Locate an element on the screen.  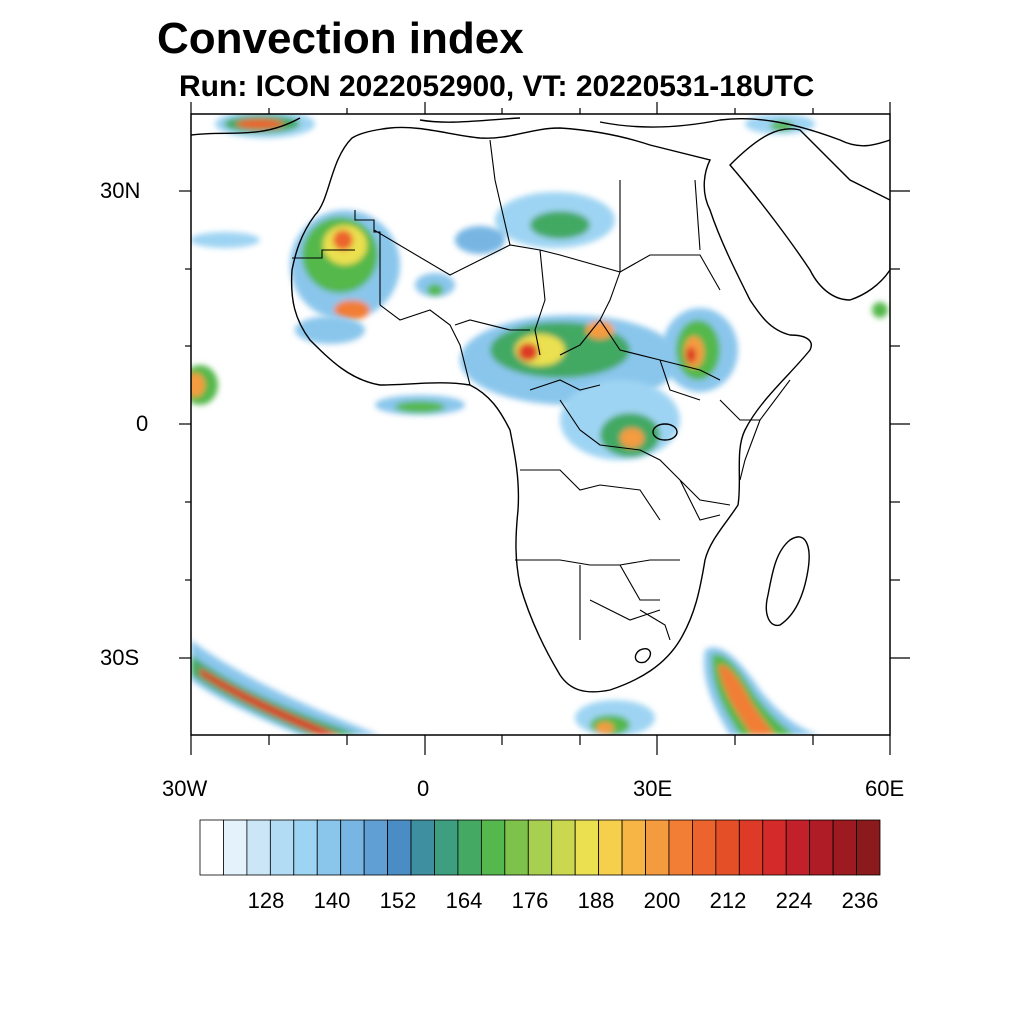
convection-cell-congo is located at coordinates (620, 420).